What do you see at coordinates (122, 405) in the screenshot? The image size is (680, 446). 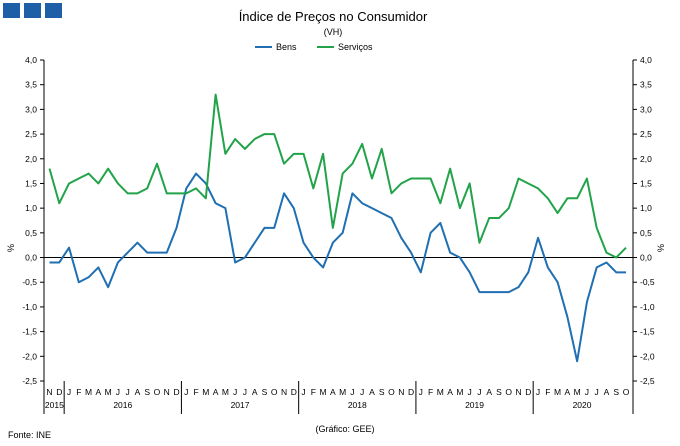 I see `x-tick-label-year: 2016` at bounding box center [122, 405].